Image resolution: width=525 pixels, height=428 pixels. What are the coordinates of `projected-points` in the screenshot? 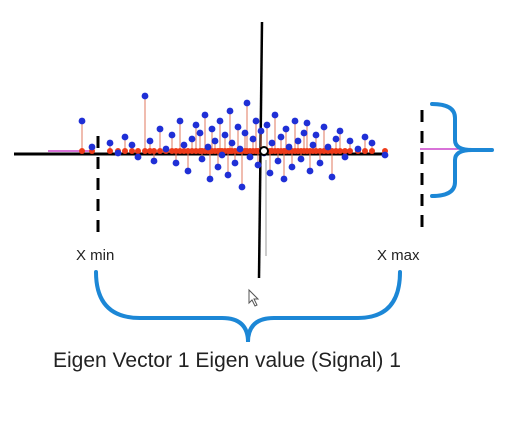 It's located at (233, 151).